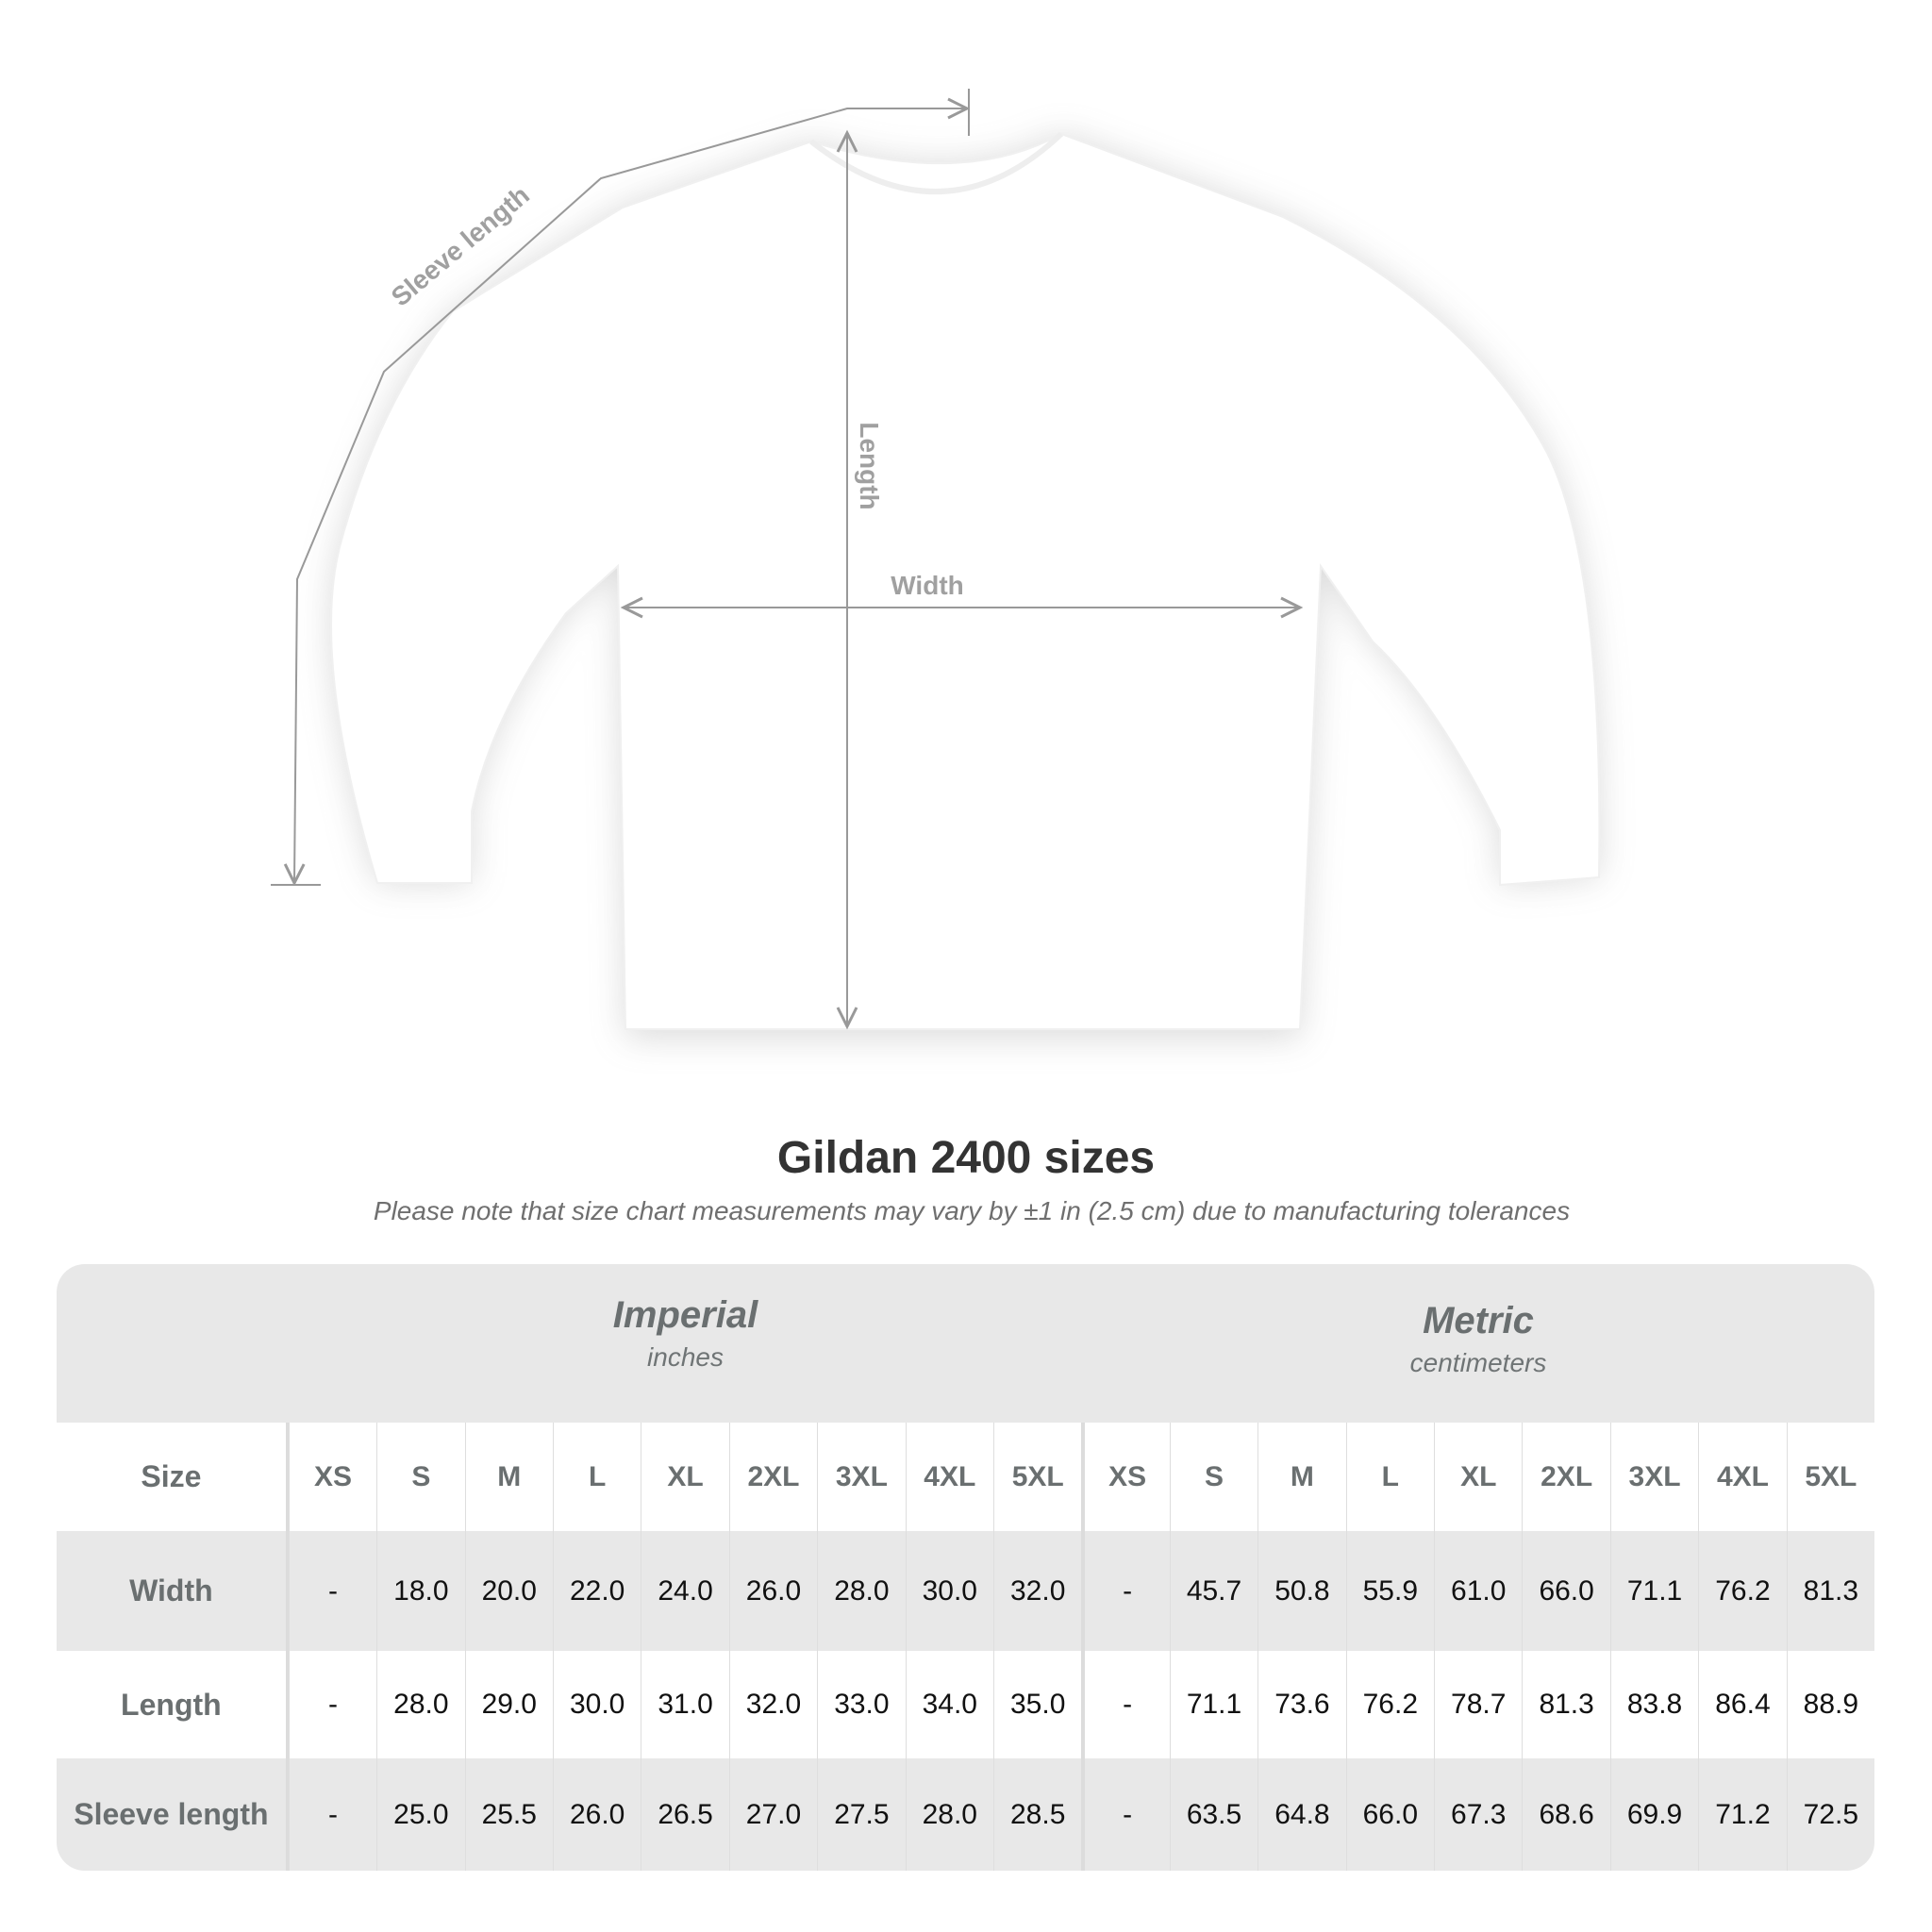  What do you see at coordinates (1830, 1814) in the screenshot?
I see `metric-value-cell: 72.5` at bounding box center [1830, 1814].